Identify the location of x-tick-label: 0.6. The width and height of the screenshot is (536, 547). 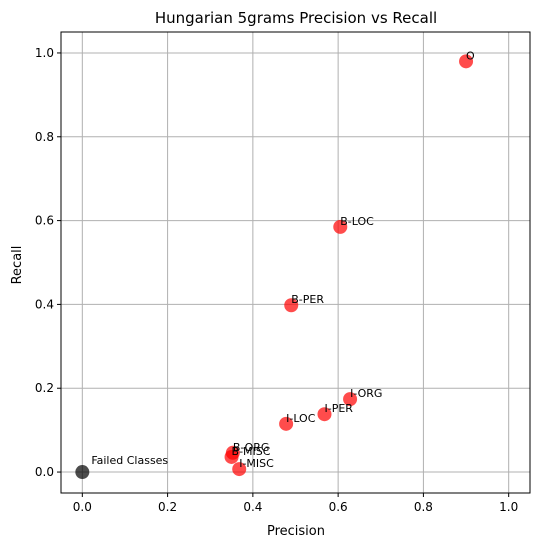
(338, 507).